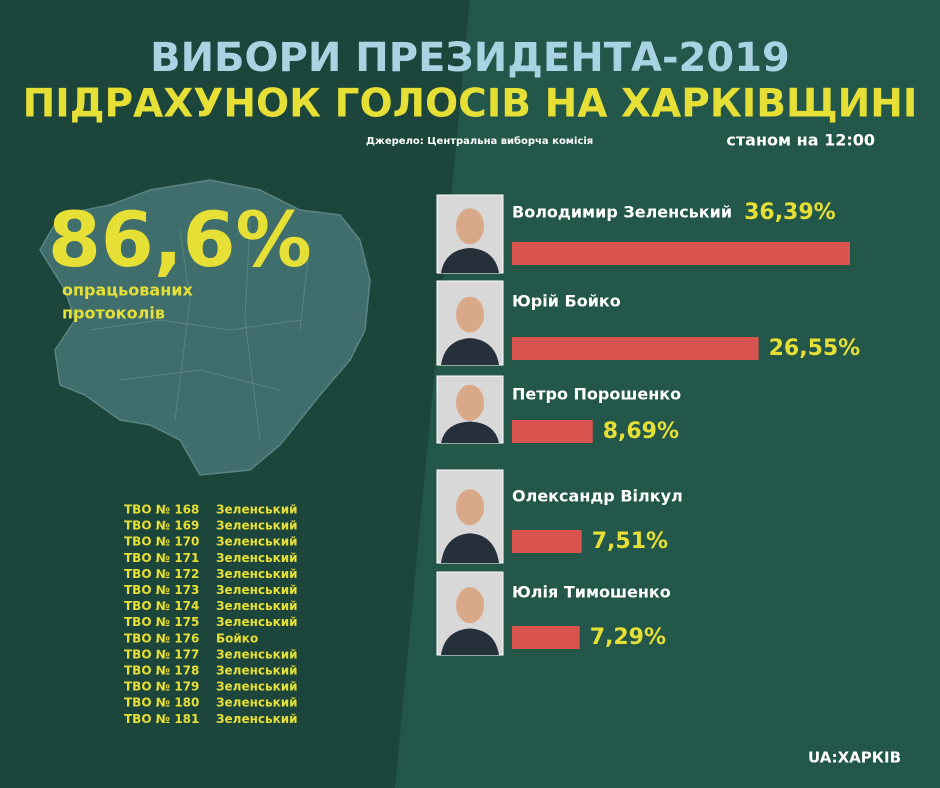 This screenshot has width=940, height=788. I want to click on value-label: 7,29%, so click(628, 637).